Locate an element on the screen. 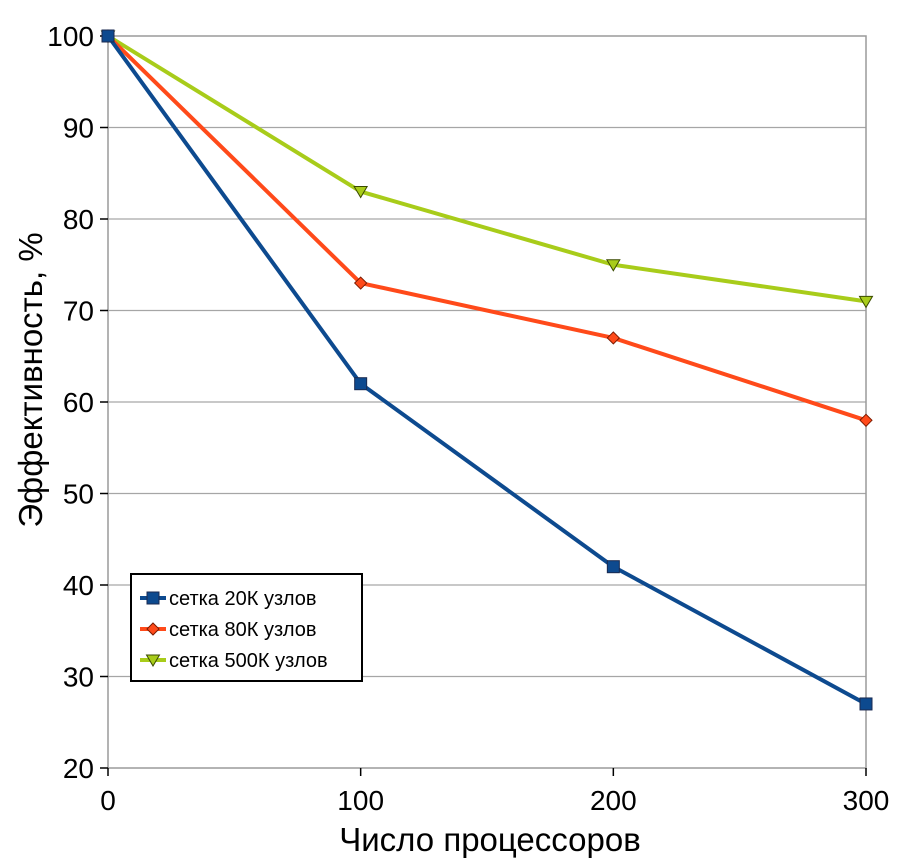 Image resolution: width=905 pixels, height=865 pixels. y-tick-label: 80 is located at coordinates (78, 219).